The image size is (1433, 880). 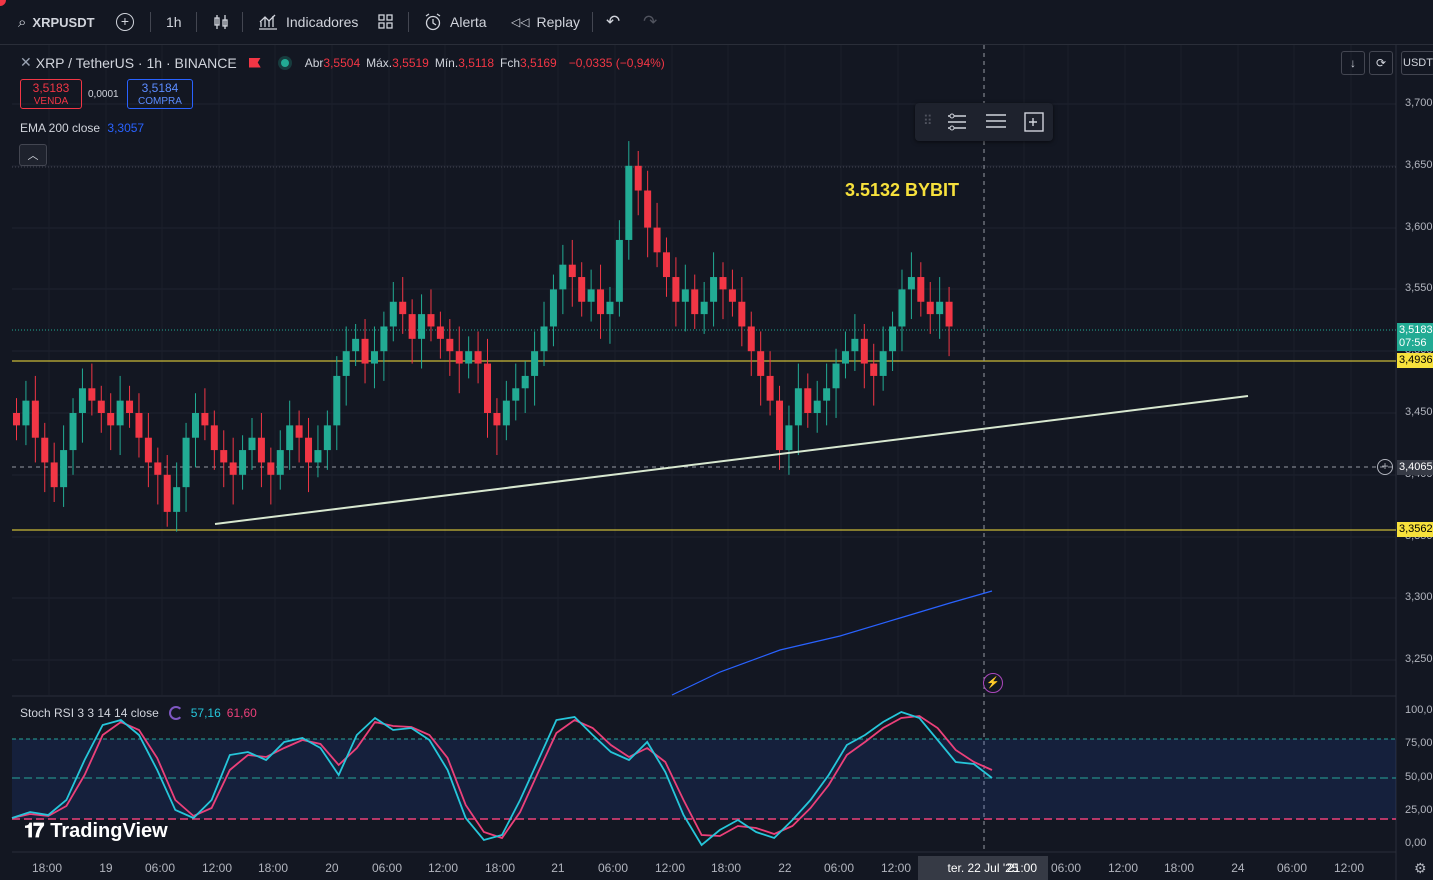 What do you see at coordinates (928, 120) in the screenshot?
I see `drag-handle-icon: ⠿` at bounding box center [928, 120].